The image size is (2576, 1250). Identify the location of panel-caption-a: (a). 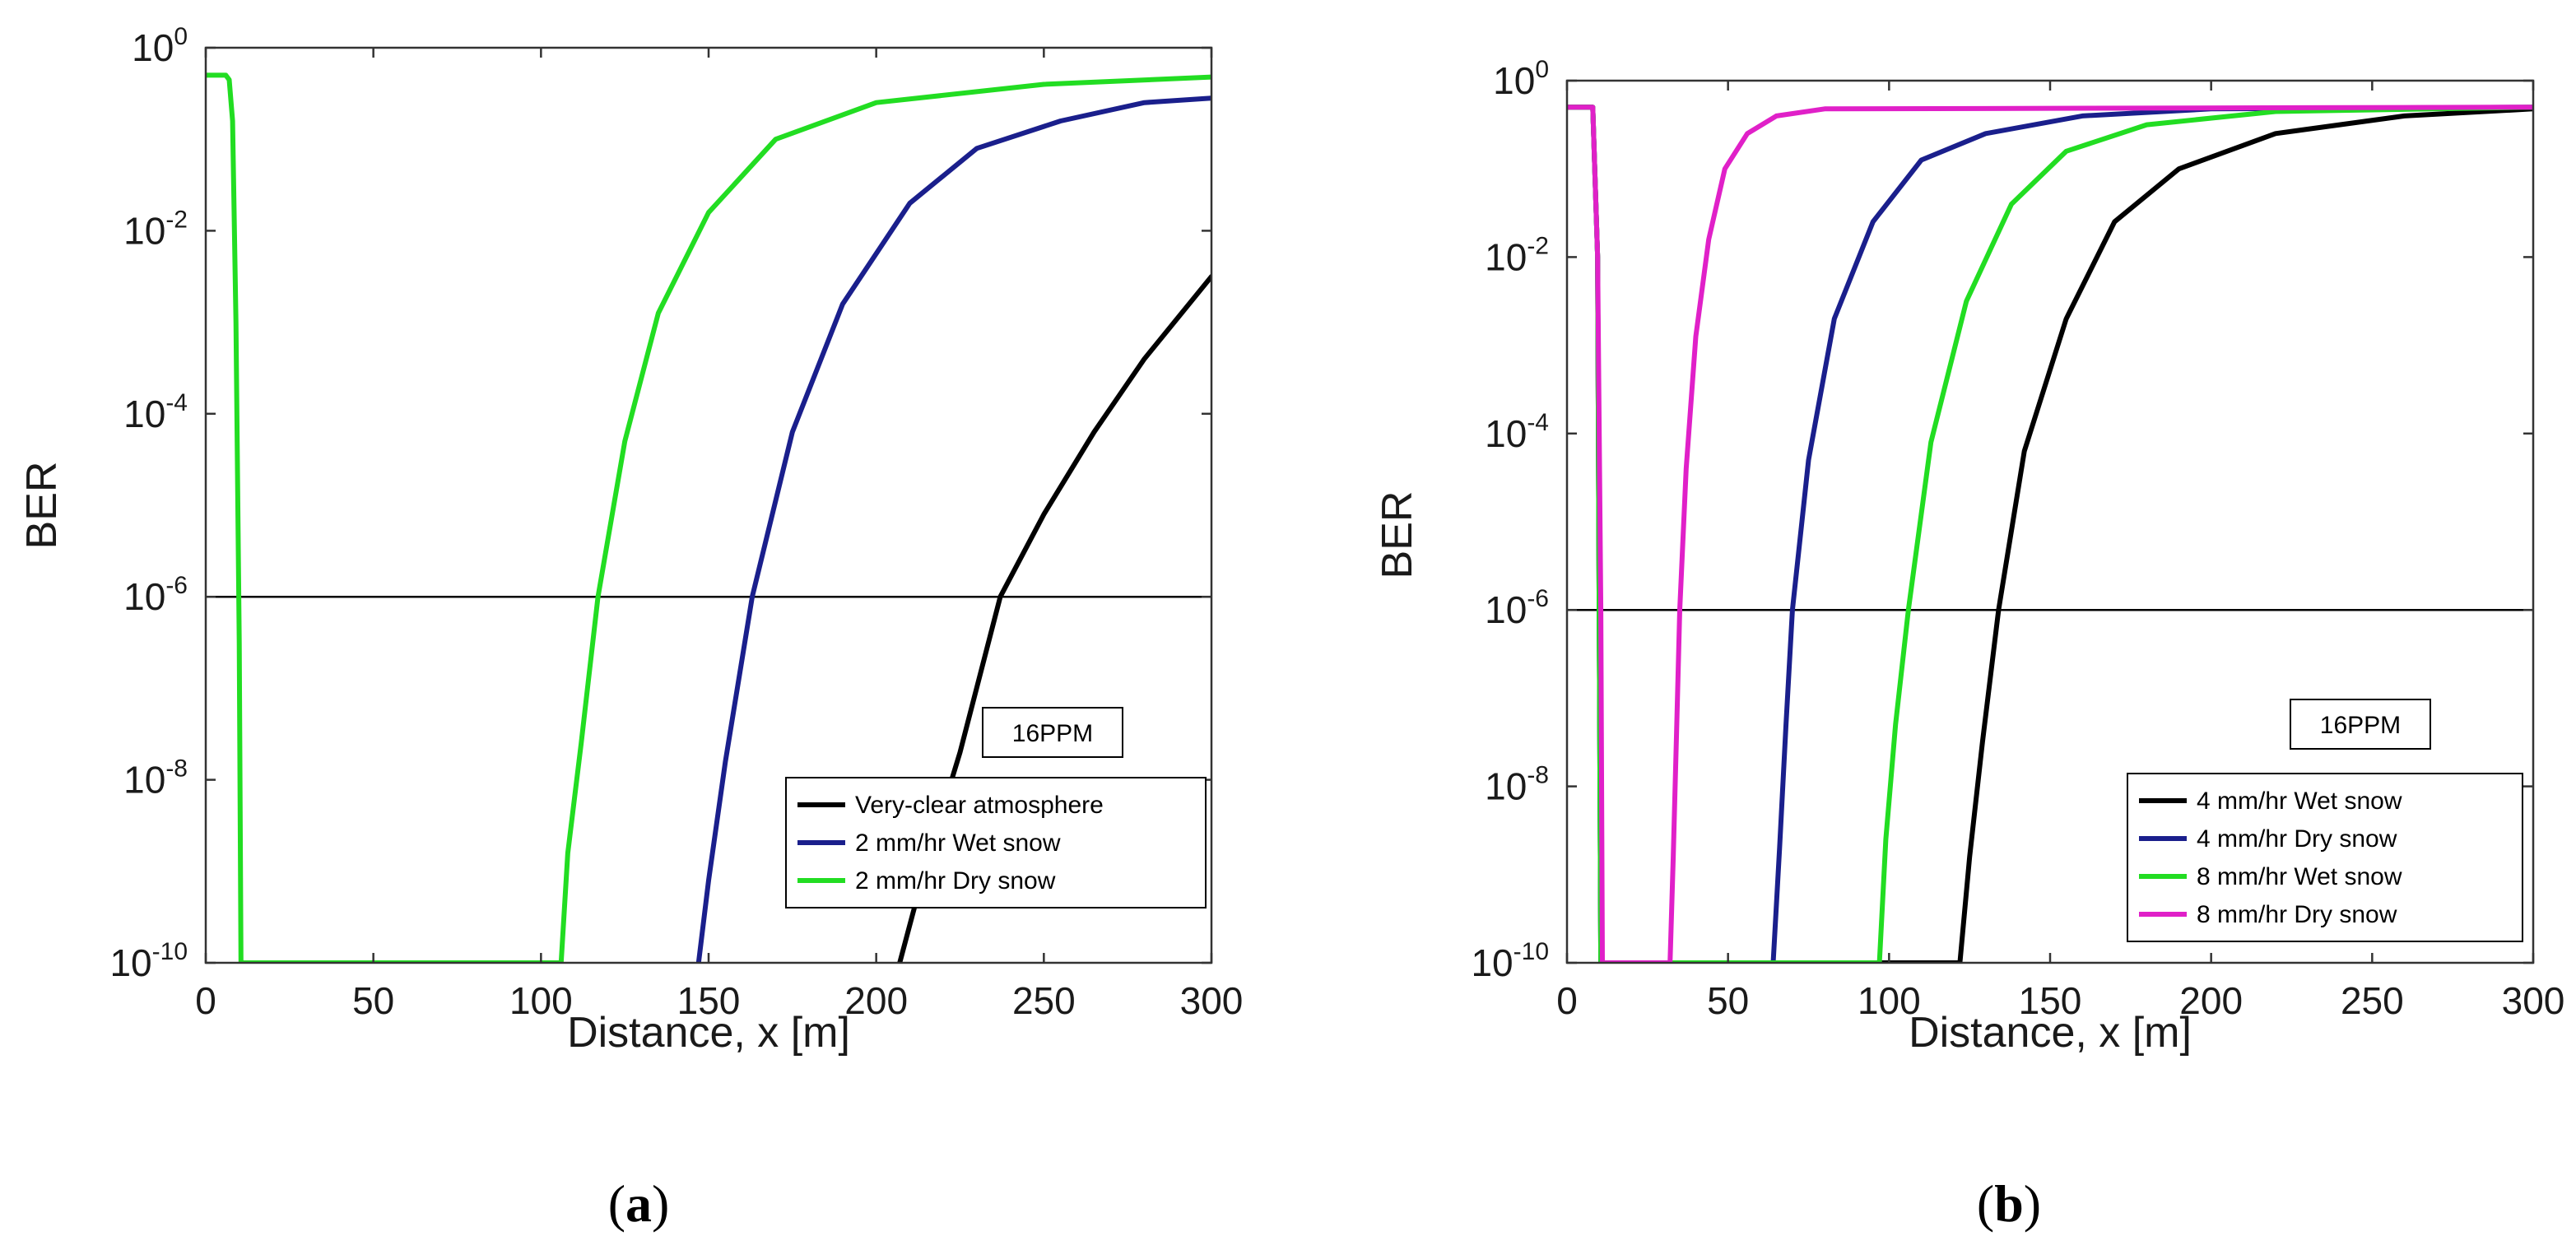
(639, 1203).